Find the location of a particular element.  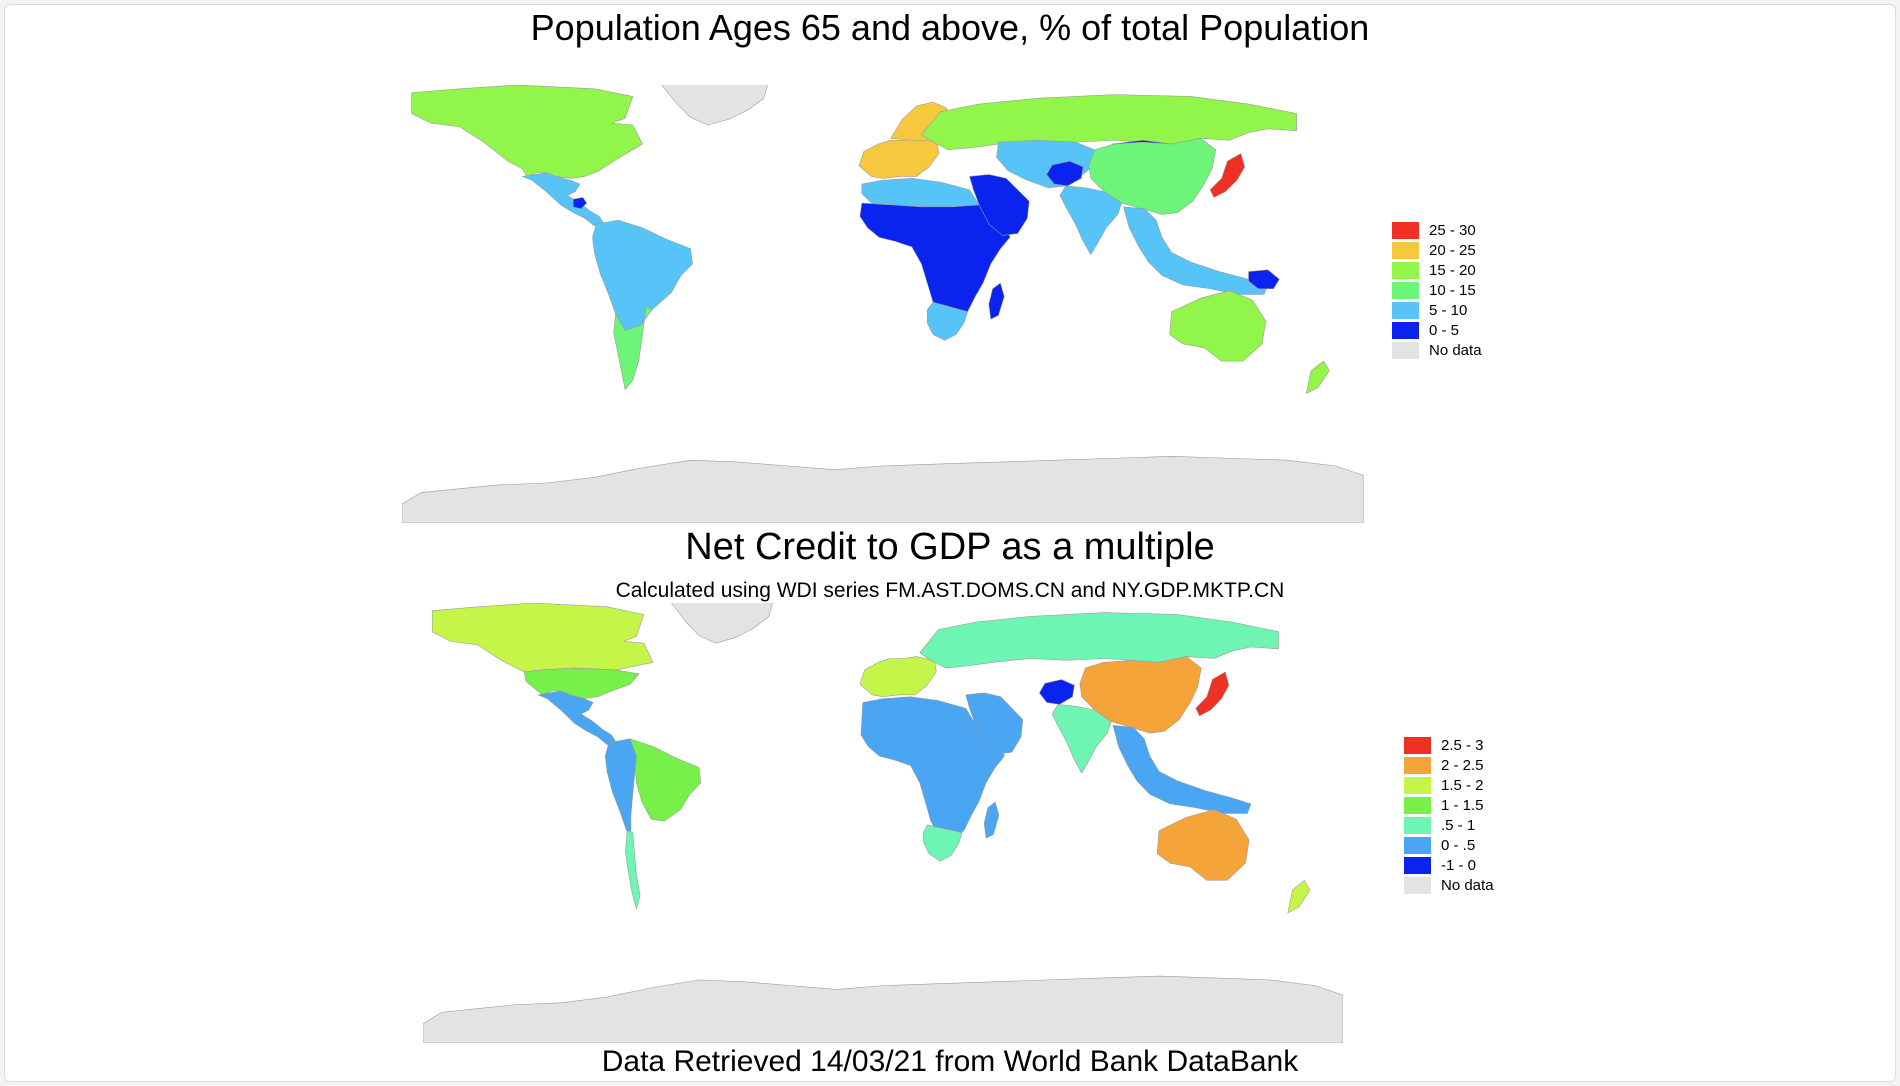

map2-legend-label: No data is located at coordinates (1467, 885).